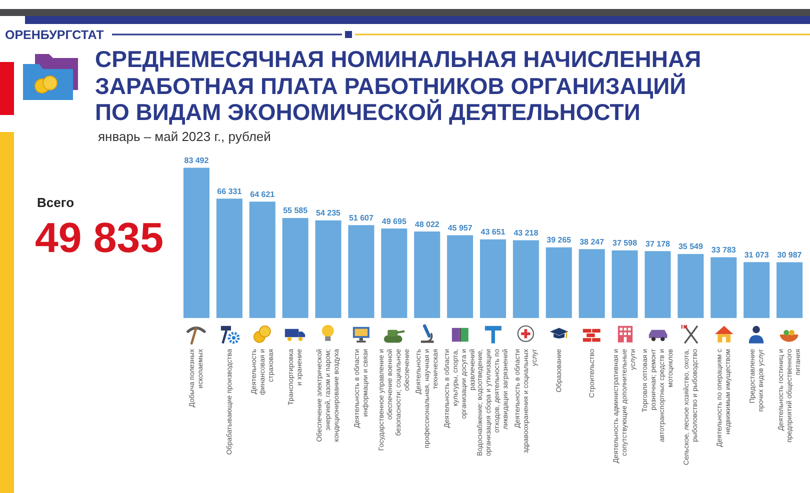  What do you see at coordinates (54, 35) in the screenshot?
I see `text: ОРЕНБУРГСТАТ` at bounding box center [54, 35].